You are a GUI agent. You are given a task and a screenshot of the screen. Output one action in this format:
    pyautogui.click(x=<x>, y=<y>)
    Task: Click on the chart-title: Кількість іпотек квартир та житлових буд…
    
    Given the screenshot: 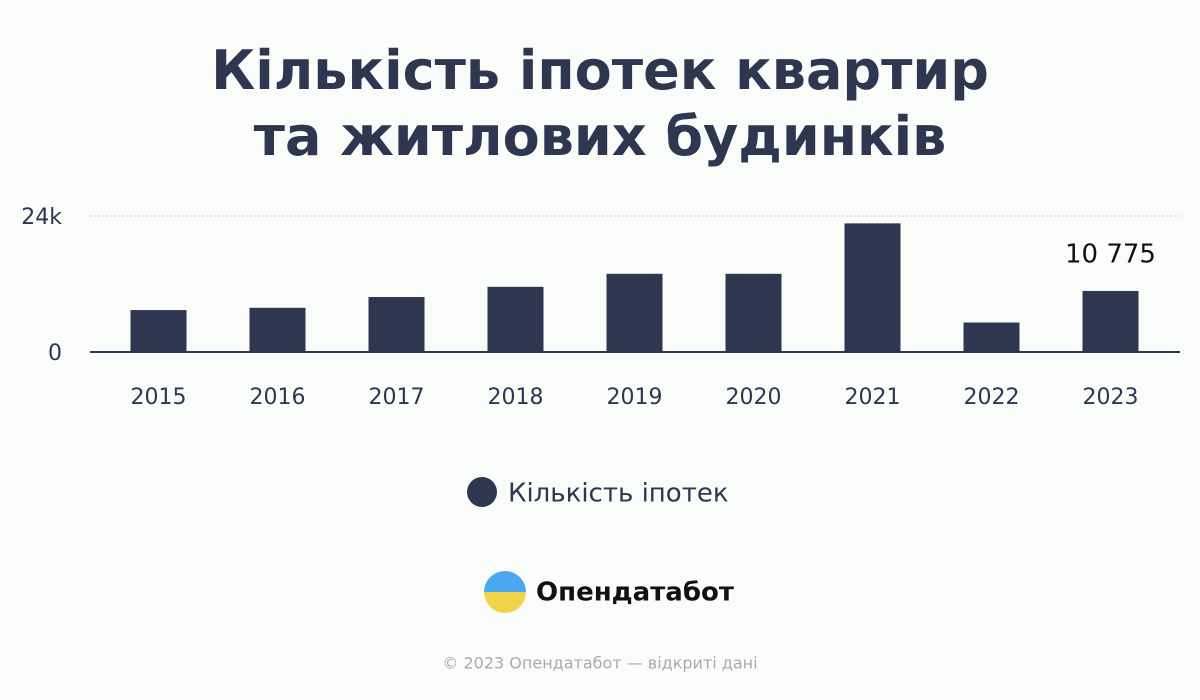 What is the action you would take?
    pyautogui.click(x=600, y=103)
    